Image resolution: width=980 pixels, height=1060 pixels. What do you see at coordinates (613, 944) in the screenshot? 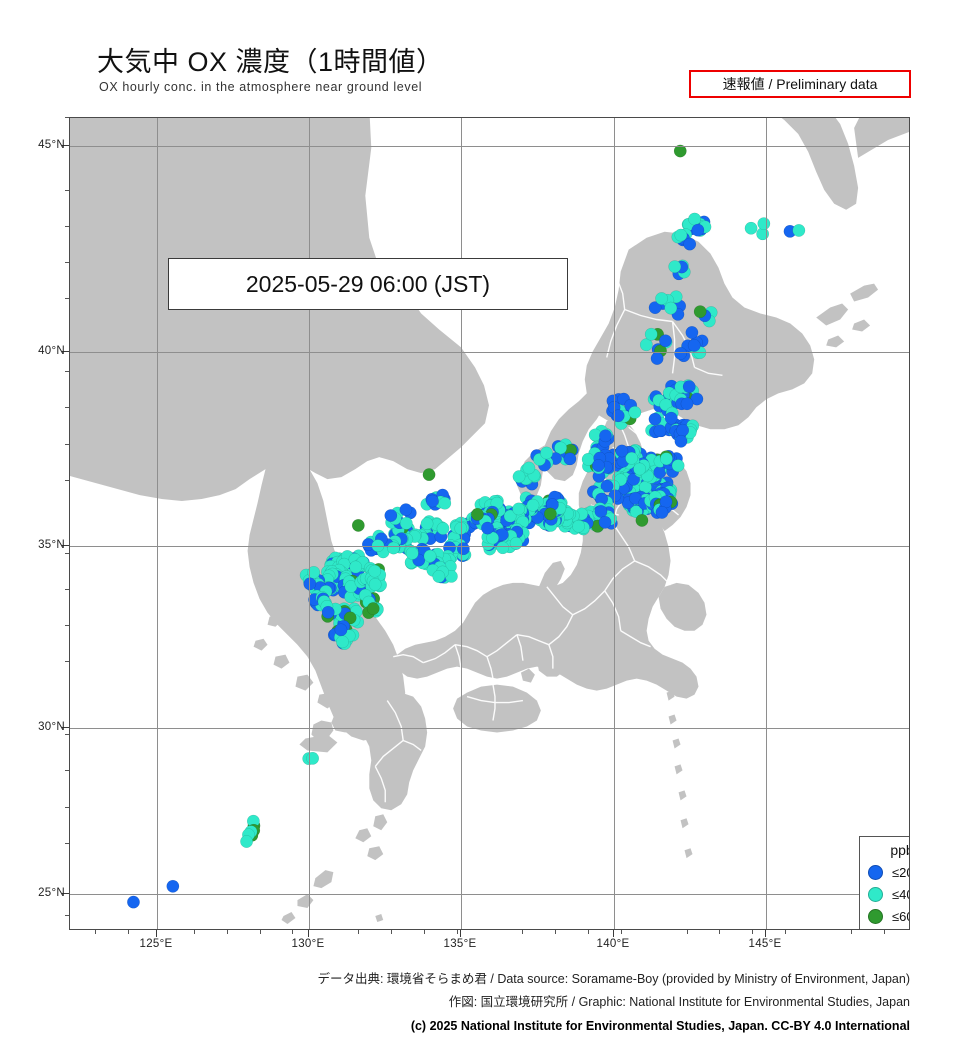
I see `x-axis-tick-label: 140°E` at bounding box center [613, 944].